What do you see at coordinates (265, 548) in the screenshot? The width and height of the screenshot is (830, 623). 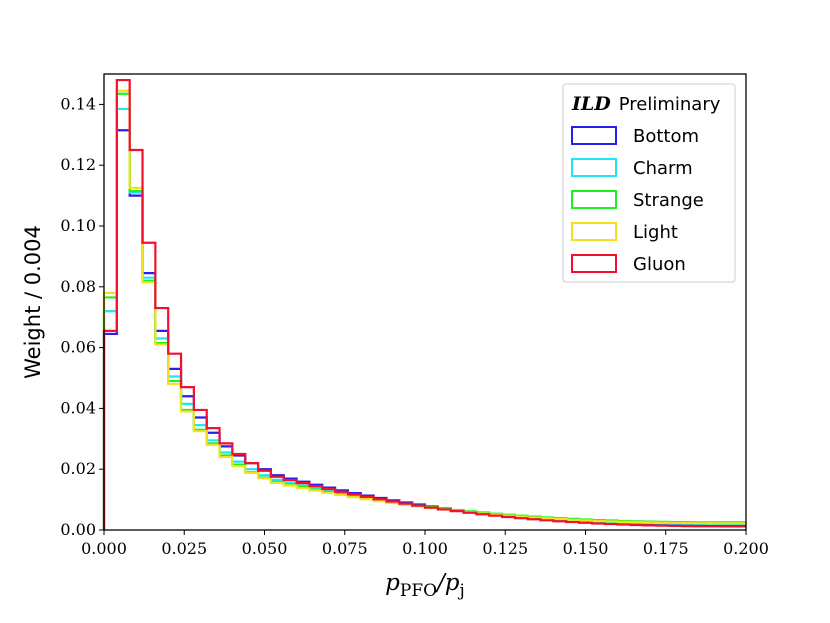 I see `x-tick-label: 0.050` at bounding box center [265, 548].